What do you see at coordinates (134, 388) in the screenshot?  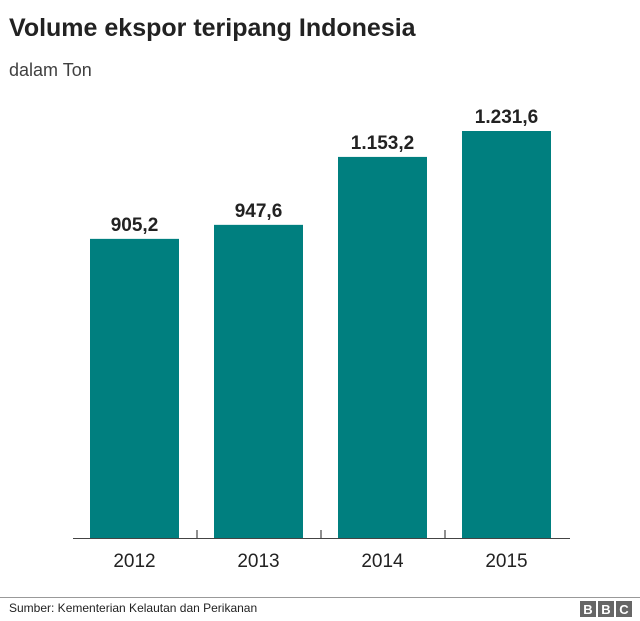 I see `bar-2012` at bounding box center [134, 388].